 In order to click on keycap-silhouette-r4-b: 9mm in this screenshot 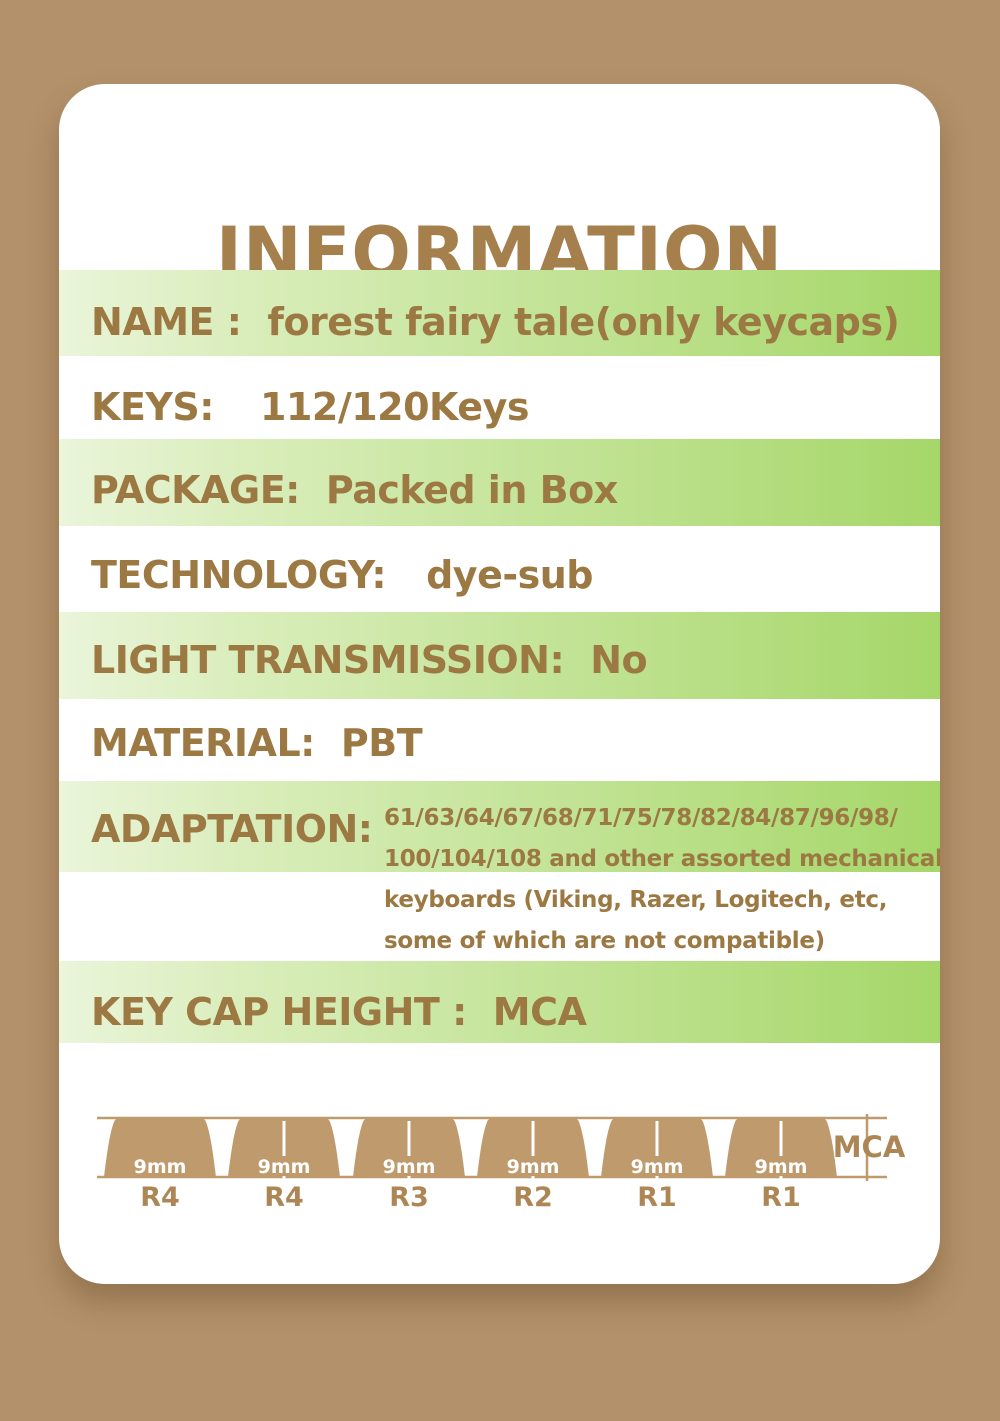, I will do `click(284, 1155)`.